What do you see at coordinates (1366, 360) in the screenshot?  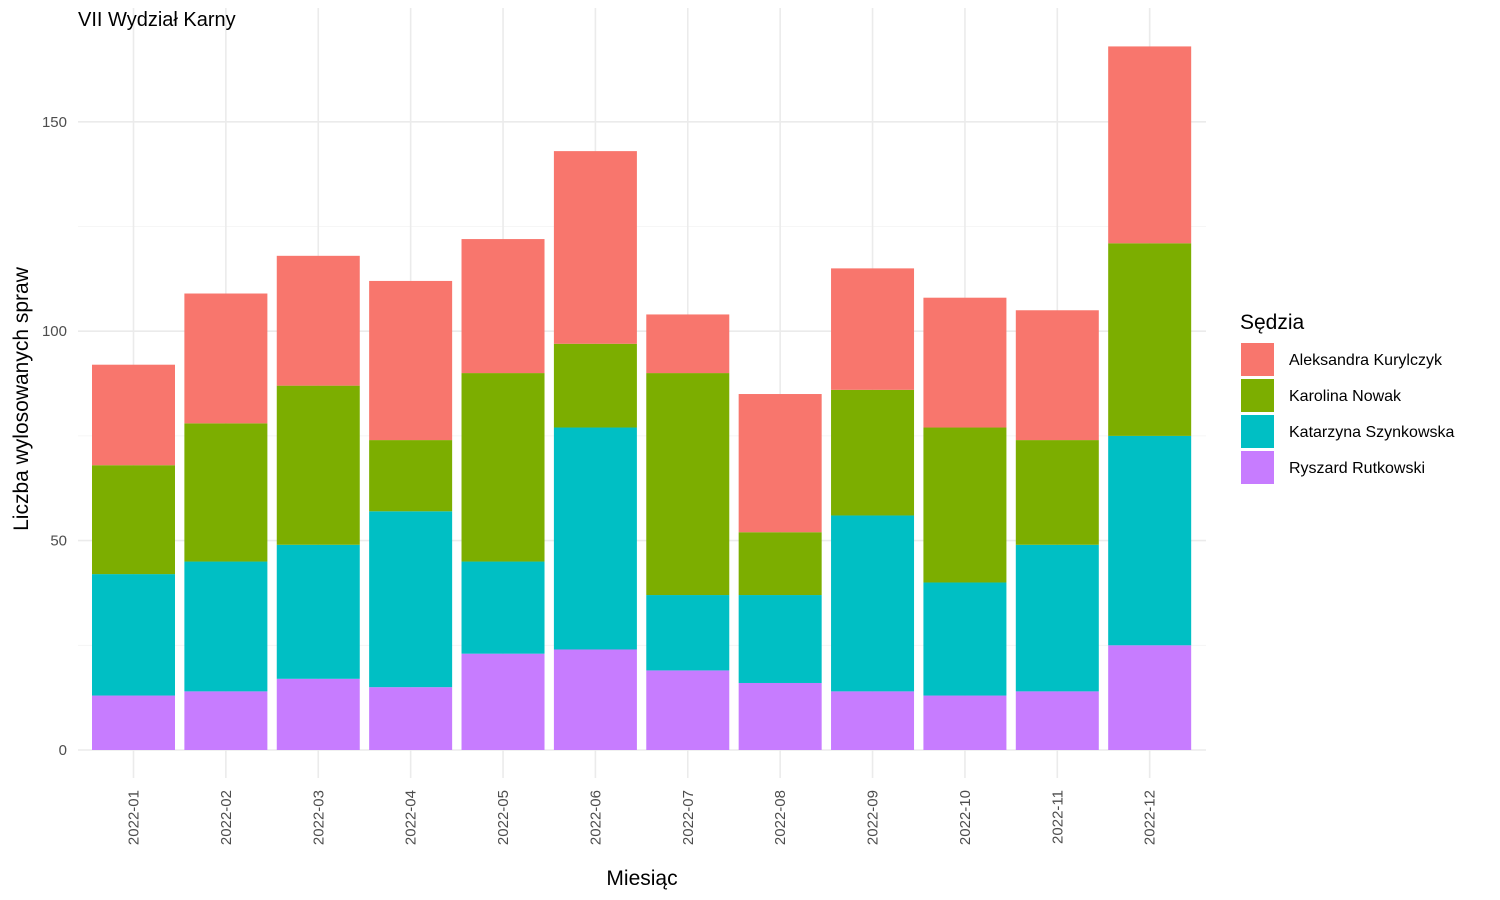 I see `legend-label: Aleksandra Kurylczyk` at bounding box center [1366, 360].